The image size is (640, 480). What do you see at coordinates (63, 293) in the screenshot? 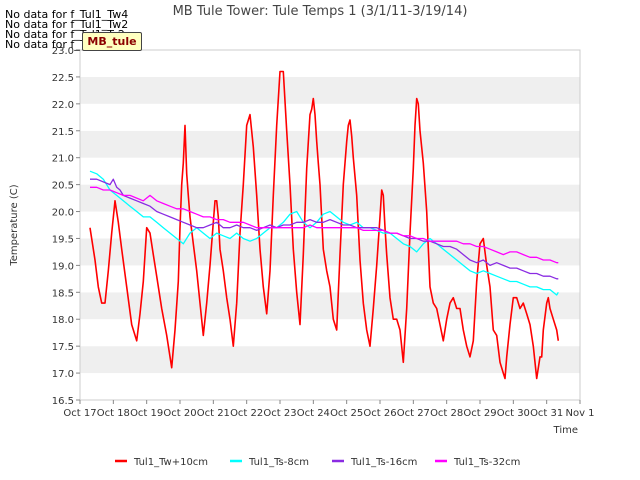
I see `y-tick-label: 18.5` at bounding box center [63, 293].